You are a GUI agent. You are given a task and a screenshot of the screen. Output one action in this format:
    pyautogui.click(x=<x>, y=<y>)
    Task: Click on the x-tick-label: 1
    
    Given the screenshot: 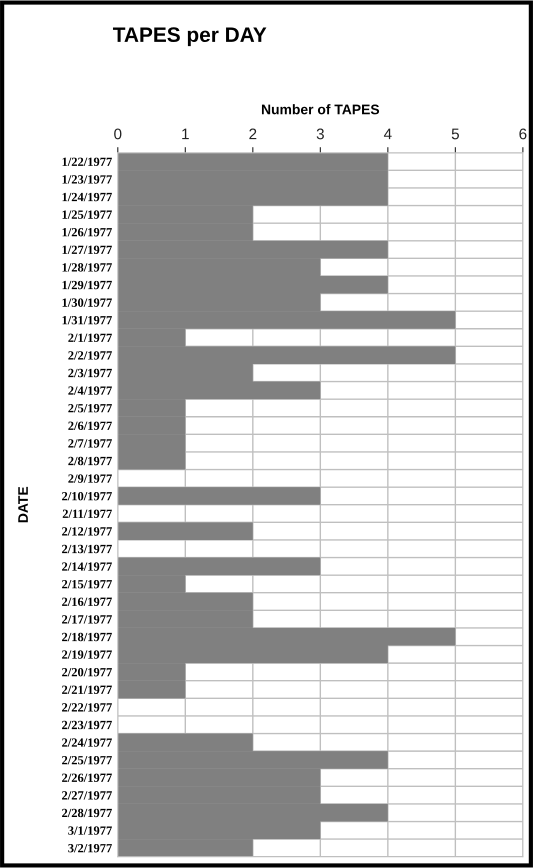 What is the action you would take?
    pyautogui.click(x=185, y=134)
    